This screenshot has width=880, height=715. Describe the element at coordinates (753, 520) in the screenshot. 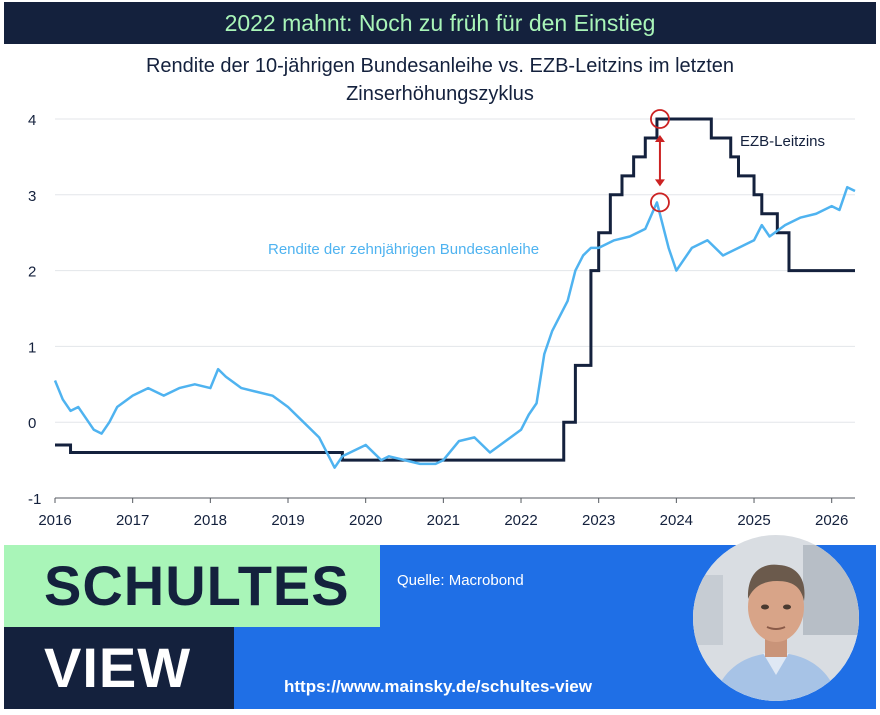

I see `x-tick-label: 2025` at that location.